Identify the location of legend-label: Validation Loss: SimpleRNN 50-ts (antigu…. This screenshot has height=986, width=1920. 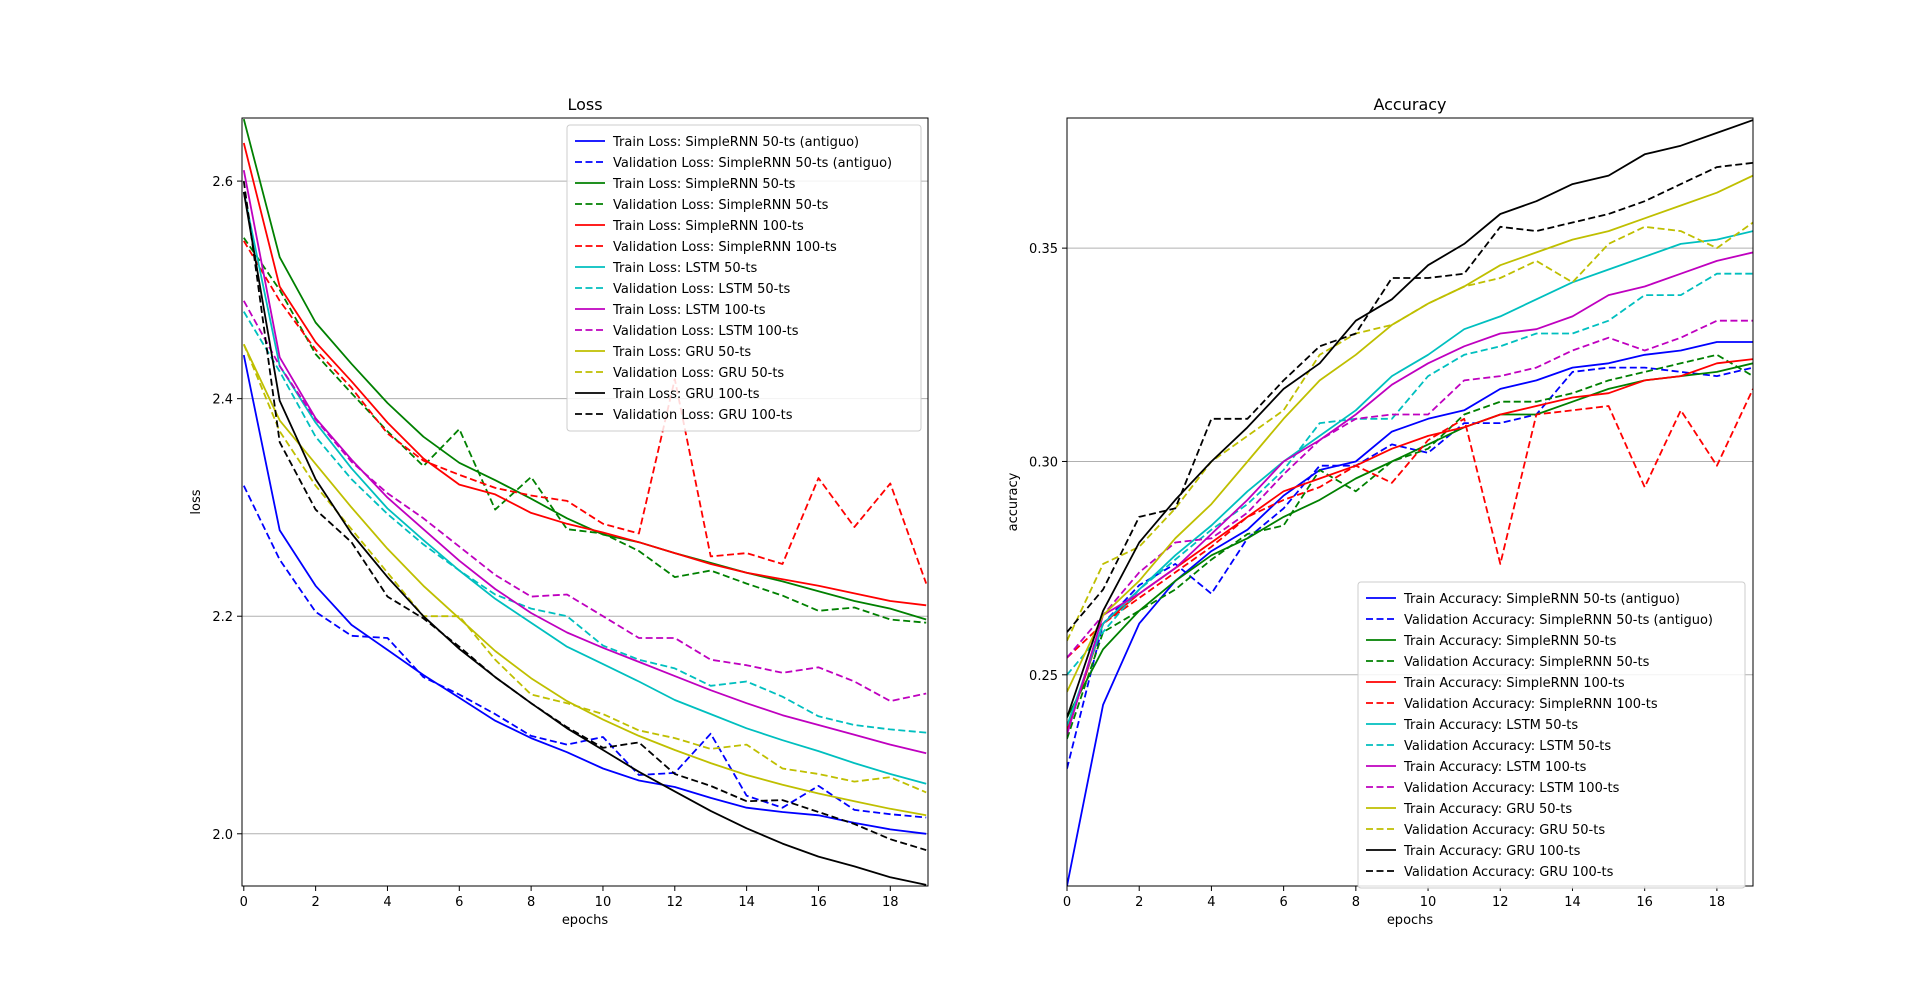
(752, 163).